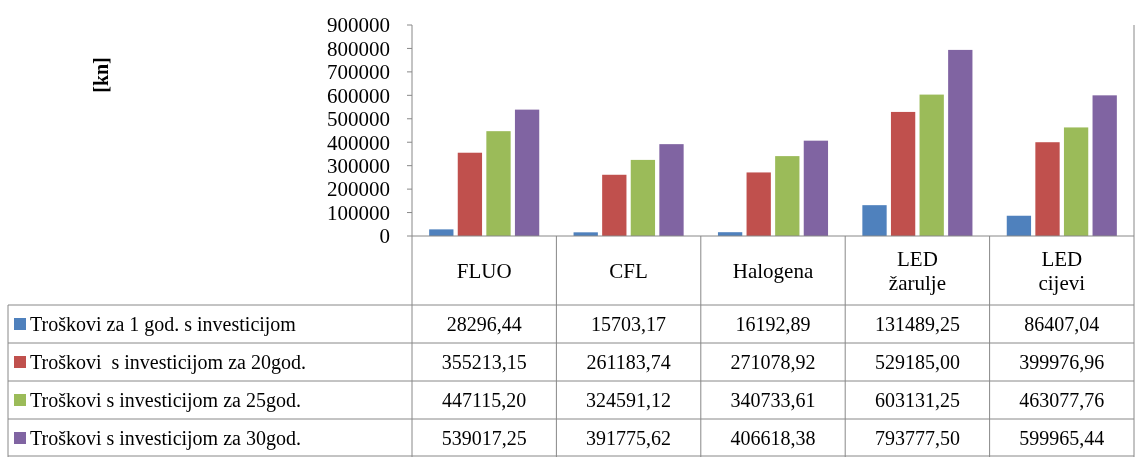 The width and height of the screenshot is (1135, 457). Describe the element at coordinates (358, 142) in the screenshot. I see `y-tick-label: 400000` at that location.